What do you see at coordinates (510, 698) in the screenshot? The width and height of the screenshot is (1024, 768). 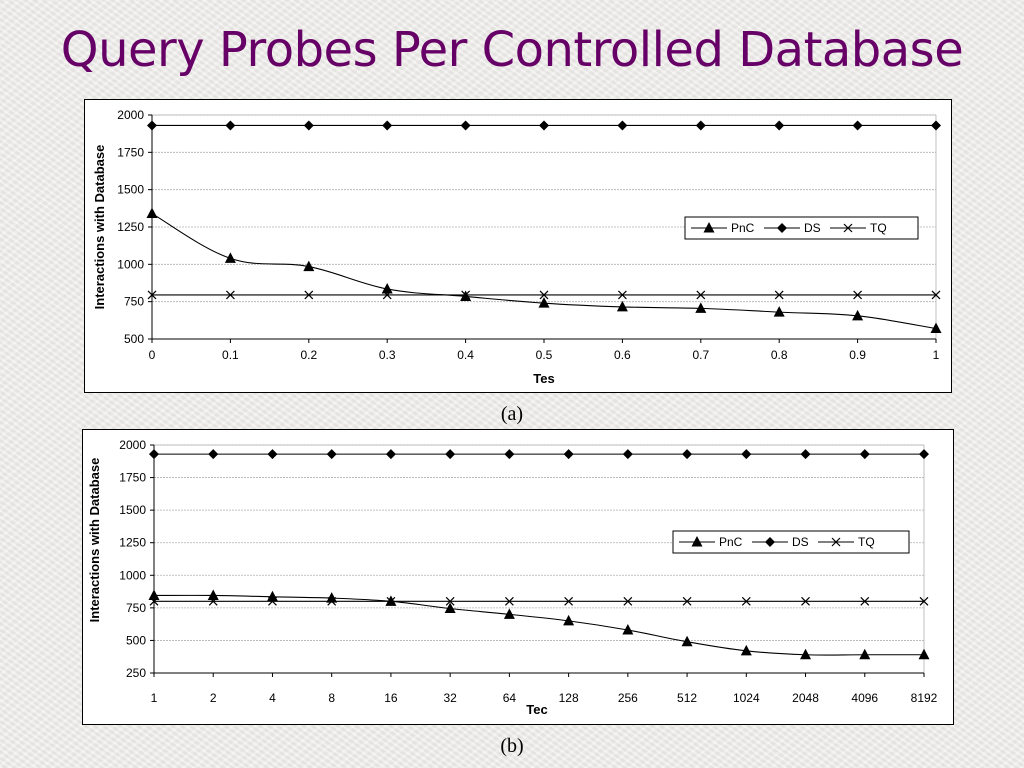 I see `x-tick-label: 64` at bounding box center [510, 698].